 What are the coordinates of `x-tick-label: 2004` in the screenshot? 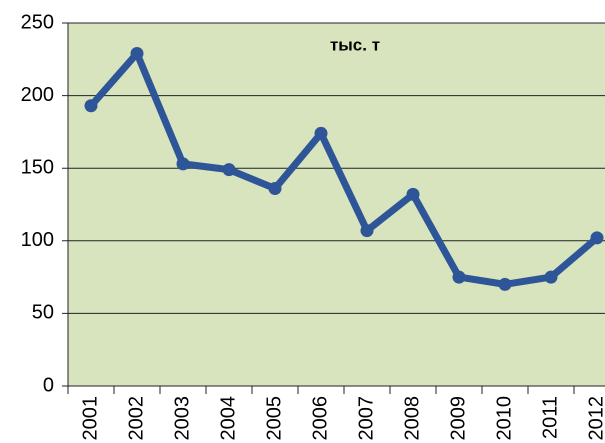 It's located at (228, 418).